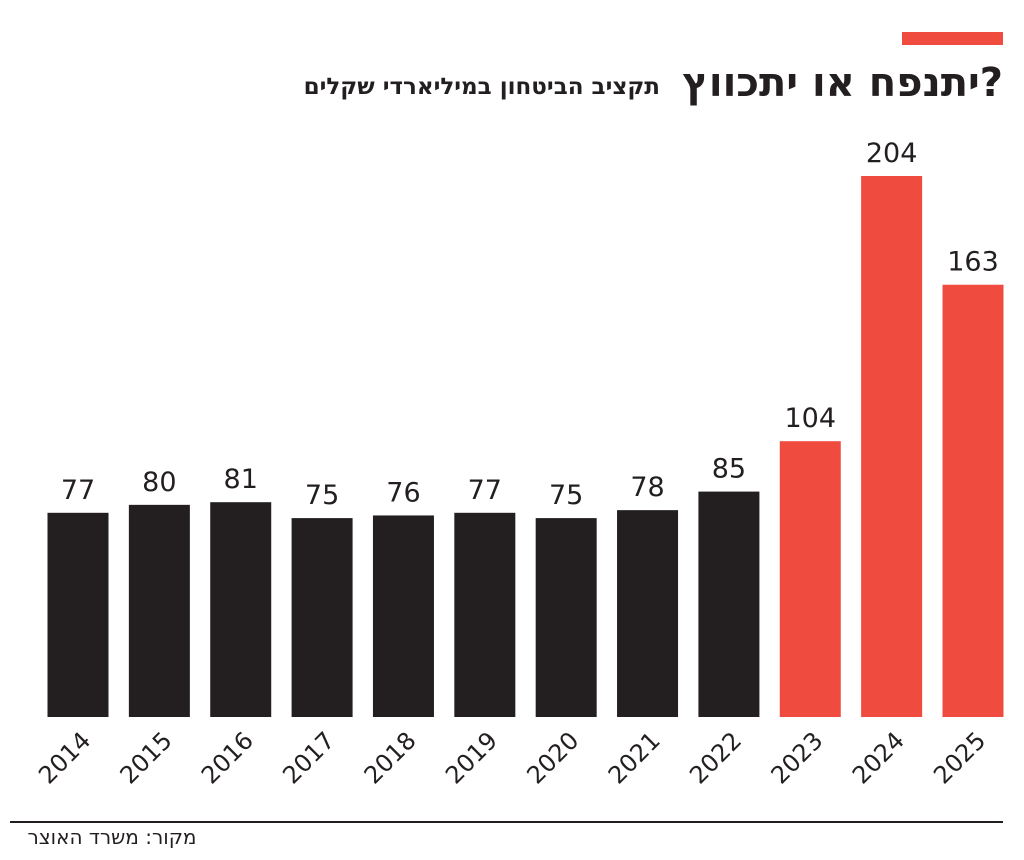 This screenshot has height=860, width=1024. I want to click on value-label: 204, so click(892, 153).